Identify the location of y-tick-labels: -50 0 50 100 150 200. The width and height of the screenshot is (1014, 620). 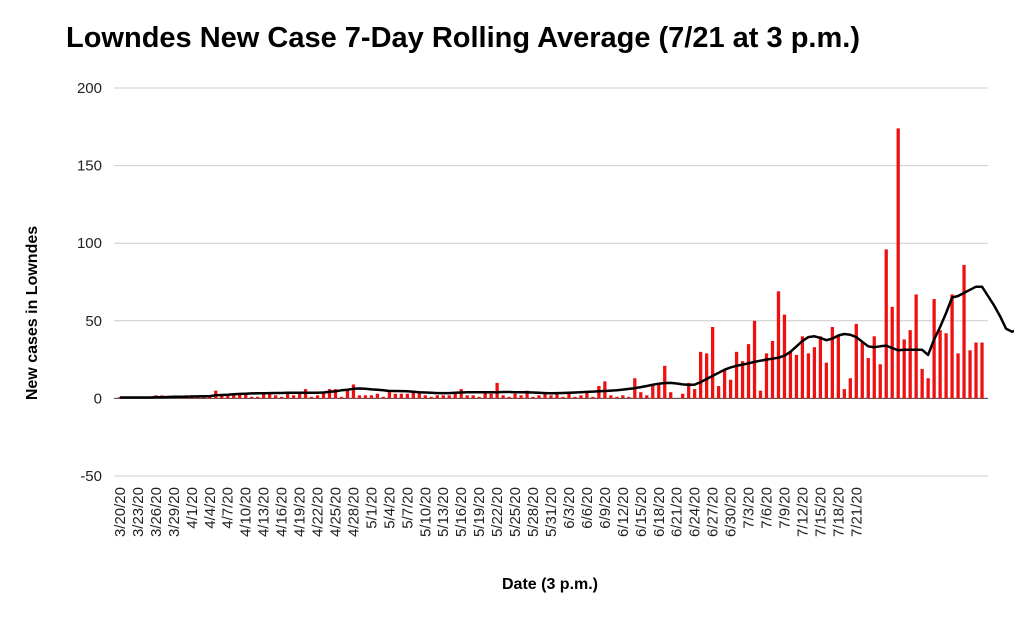
(89, 282).